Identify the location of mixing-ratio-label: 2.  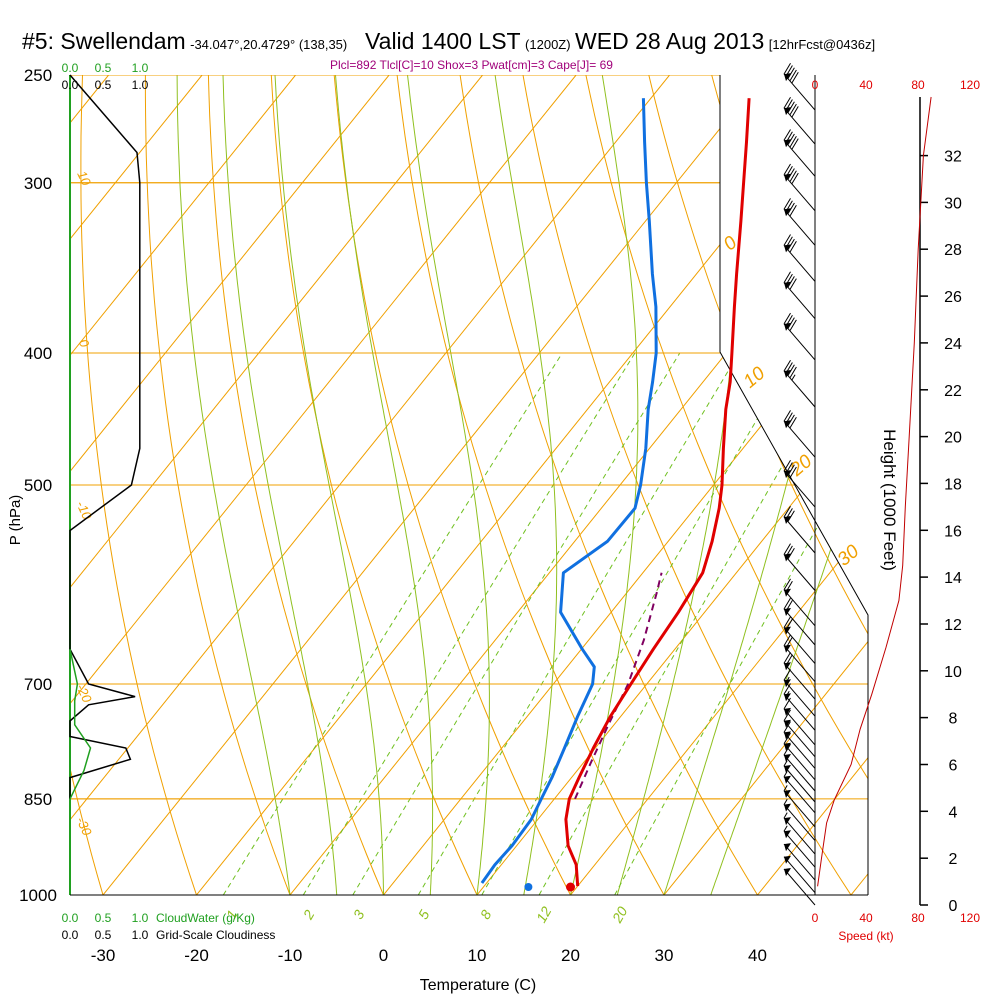
(308, 915).